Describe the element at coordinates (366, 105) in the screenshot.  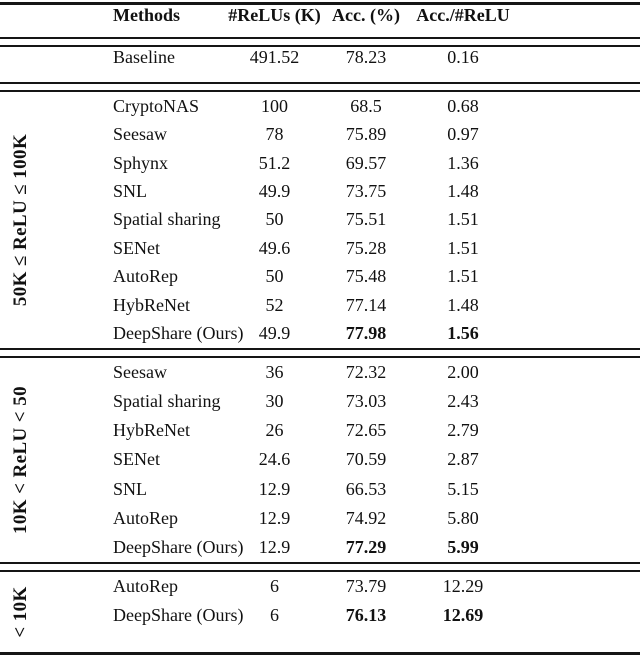
I see `acc-cell: 68.5` at that location.